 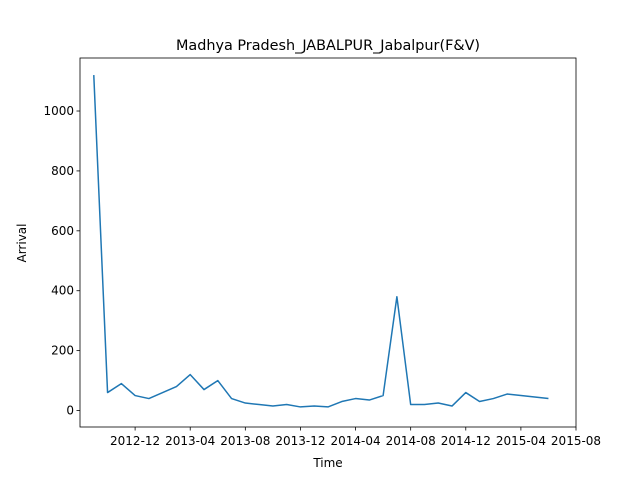 I want to click on x-tick-label: 2014-08, so click(x=411, y=441).